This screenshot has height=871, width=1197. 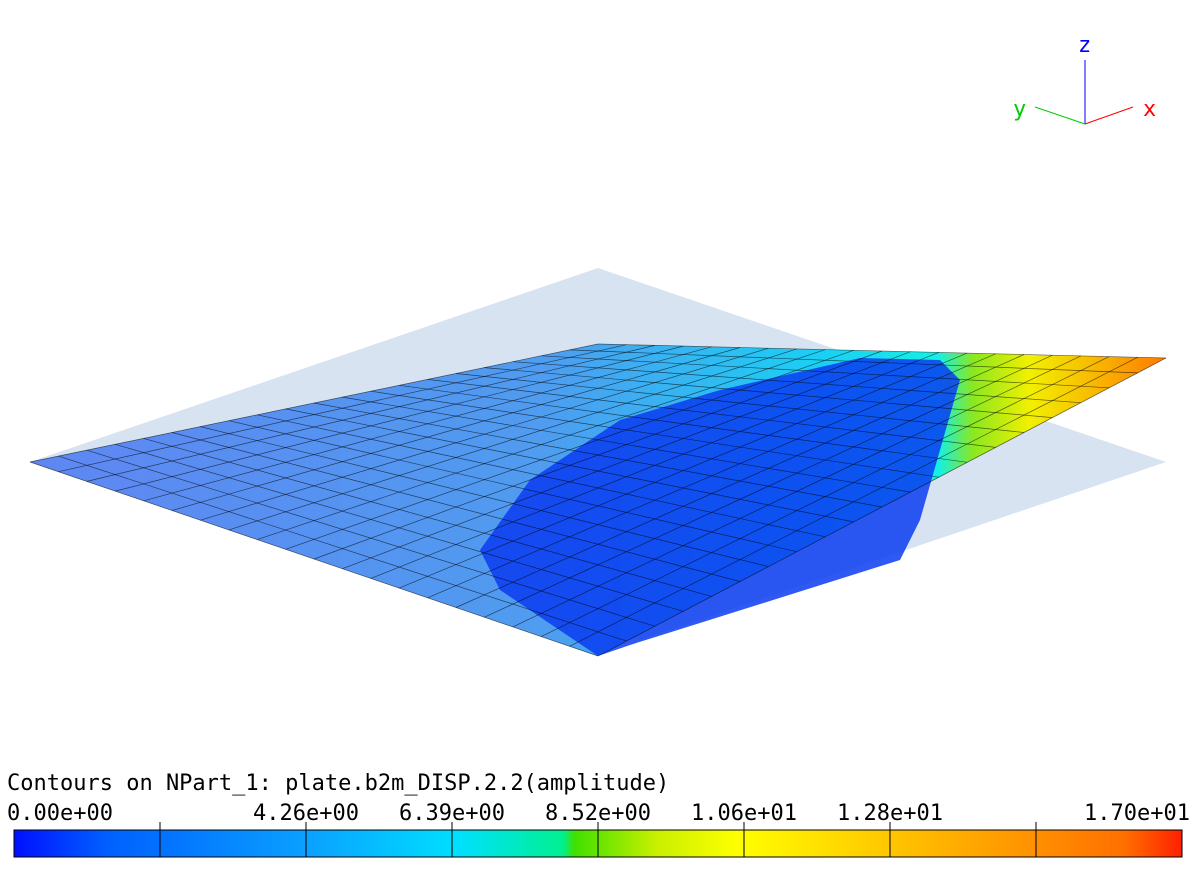 I want to click on legend-label: 1.06e+01, so click(x=744, y=813).